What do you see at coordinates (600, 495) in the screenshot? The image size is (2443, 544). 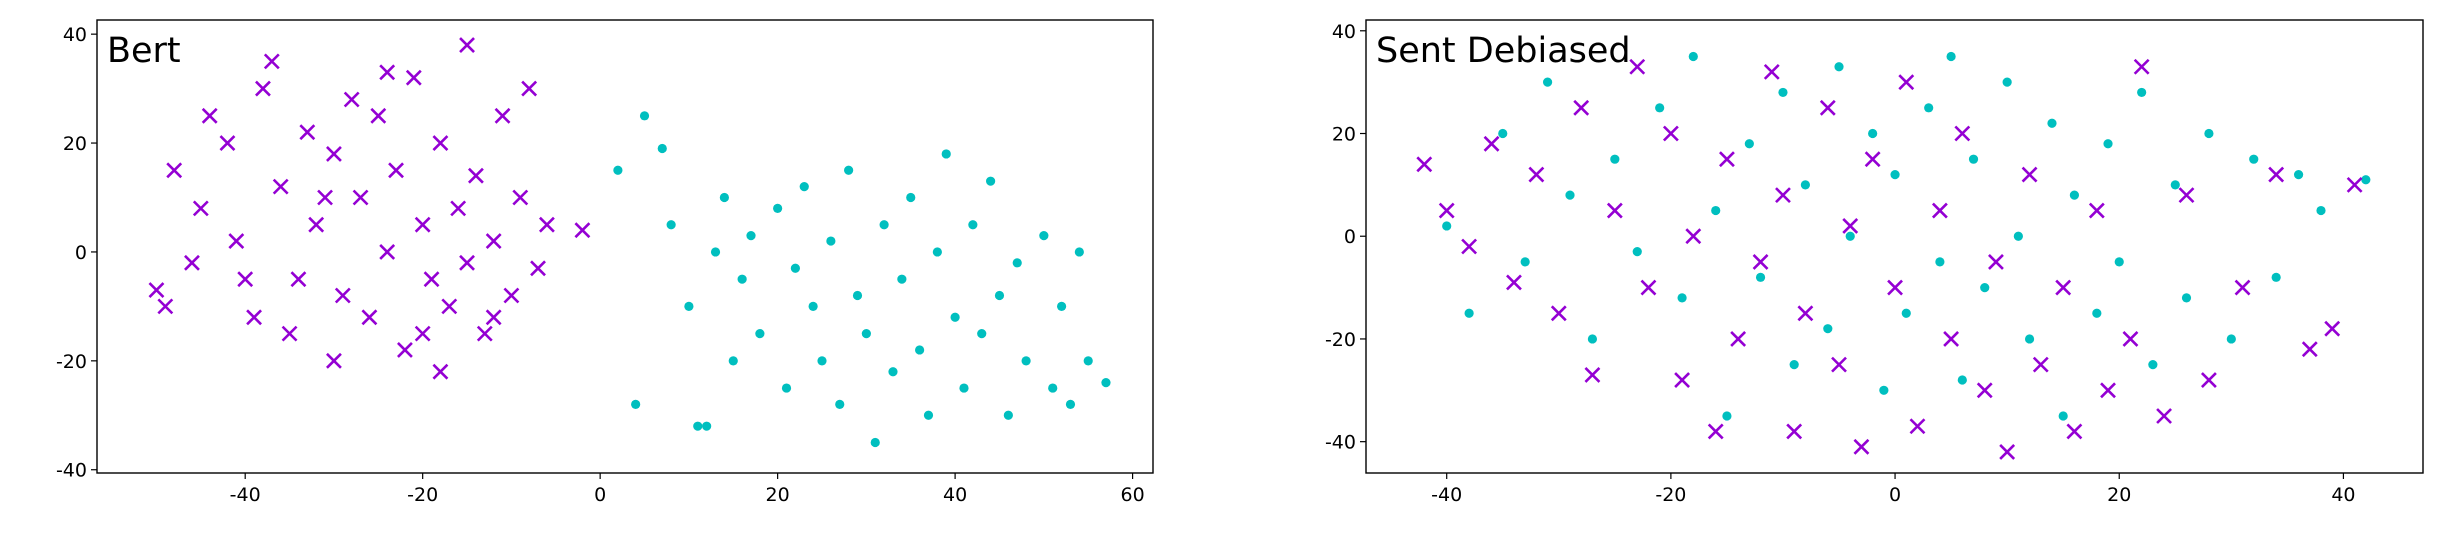 I see `x-tick-label: 0` at bounding box center [600, 495].